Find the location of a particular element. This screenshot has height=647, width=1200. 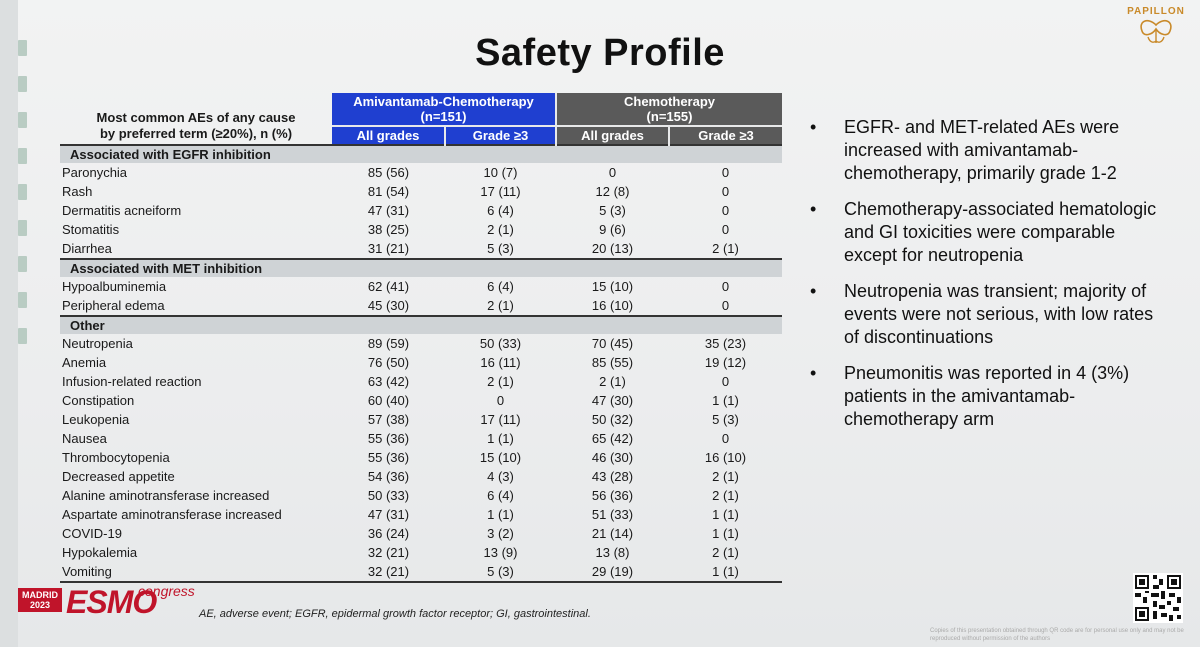

adverse-event-label: Leukopenia is located at coordinates (96, 419).